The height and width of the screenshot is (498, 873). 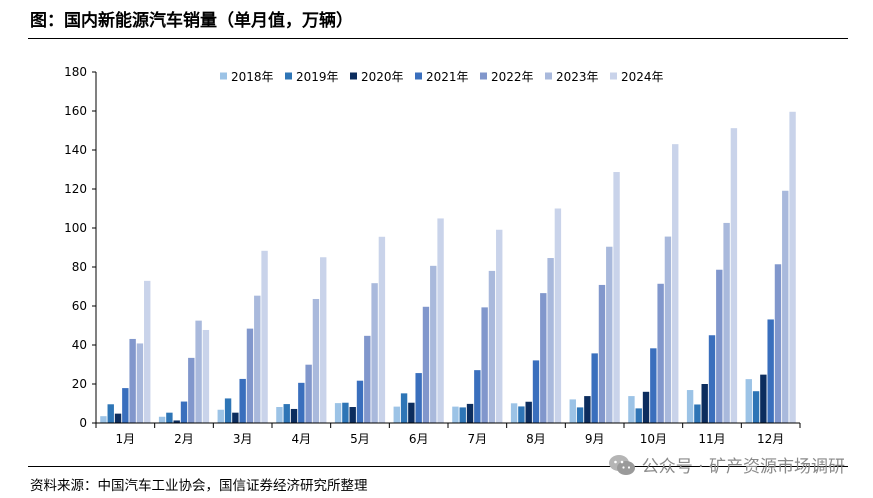 I want to click on footer-divider, so click(x=438, y=466).